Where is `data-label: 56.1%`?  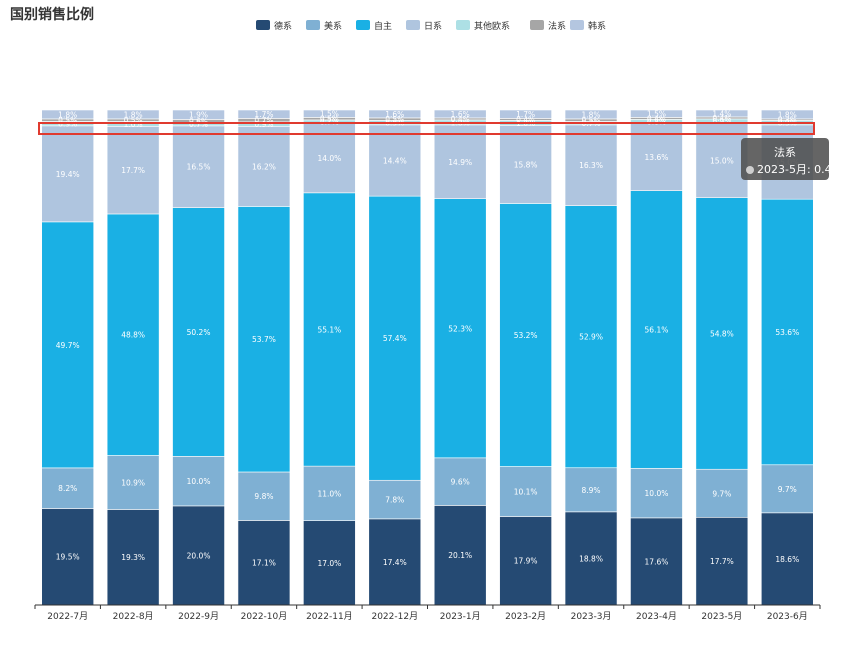
data-label: 56.1% is located at coordinates (657, 330).